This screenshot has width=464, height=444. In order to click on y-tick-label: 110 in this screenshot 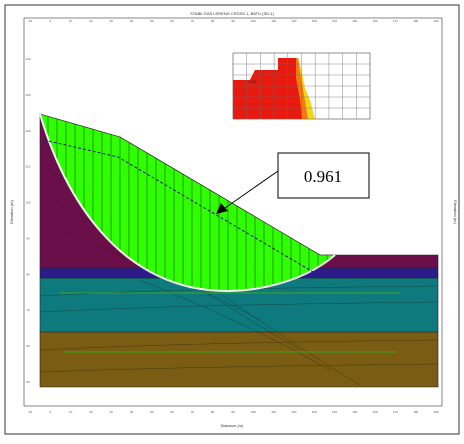, I will do `click(28, 167)`.